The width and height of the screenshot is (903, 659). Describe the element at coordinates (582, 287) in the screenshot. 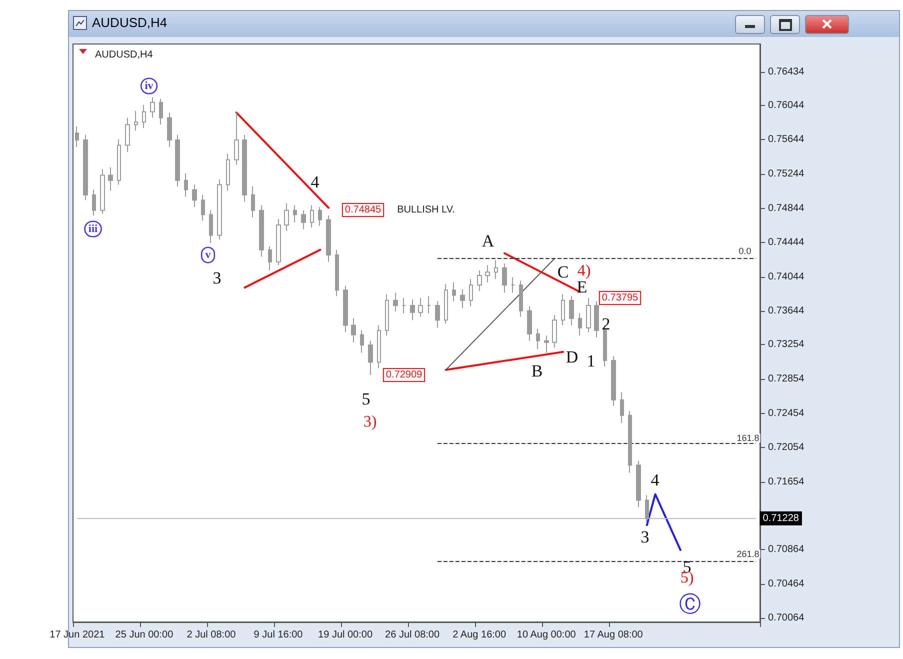

I see `annotation: E` at that location.